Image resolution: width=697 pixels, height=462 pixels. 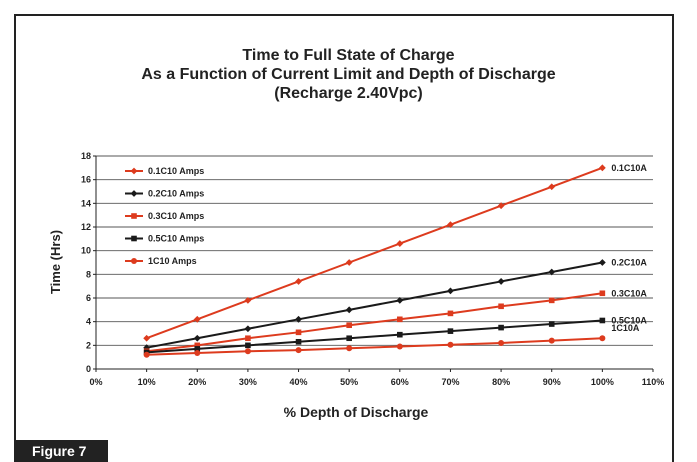 What do you see at coordinates (88, 322) in the screenshot?
I see `y-tick-label: 4` at bounding box center [88, 322].